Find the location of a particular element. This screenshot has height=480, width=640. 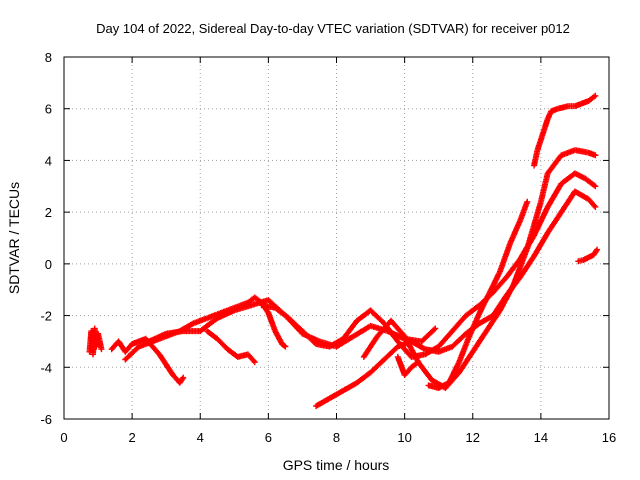

series-track-l is located at coordinates (588, 255).